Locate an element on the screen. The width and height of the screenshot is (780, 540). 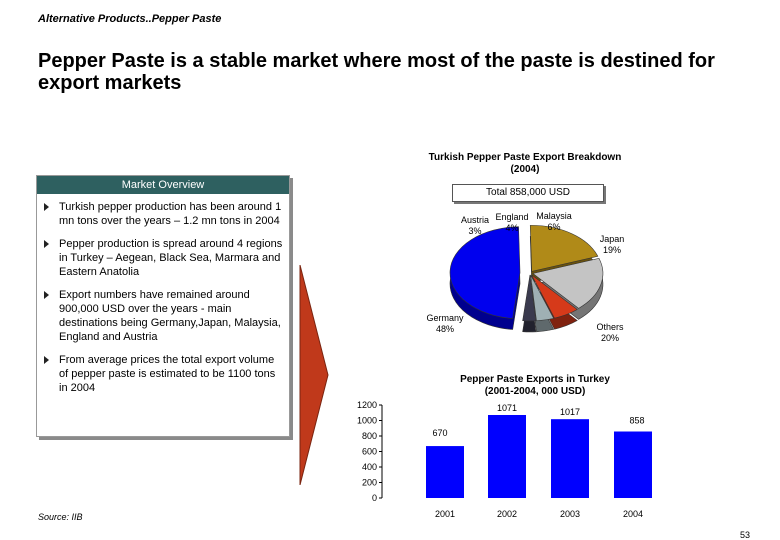
bar-value-label: 670 is located at coordinates (439, 433).